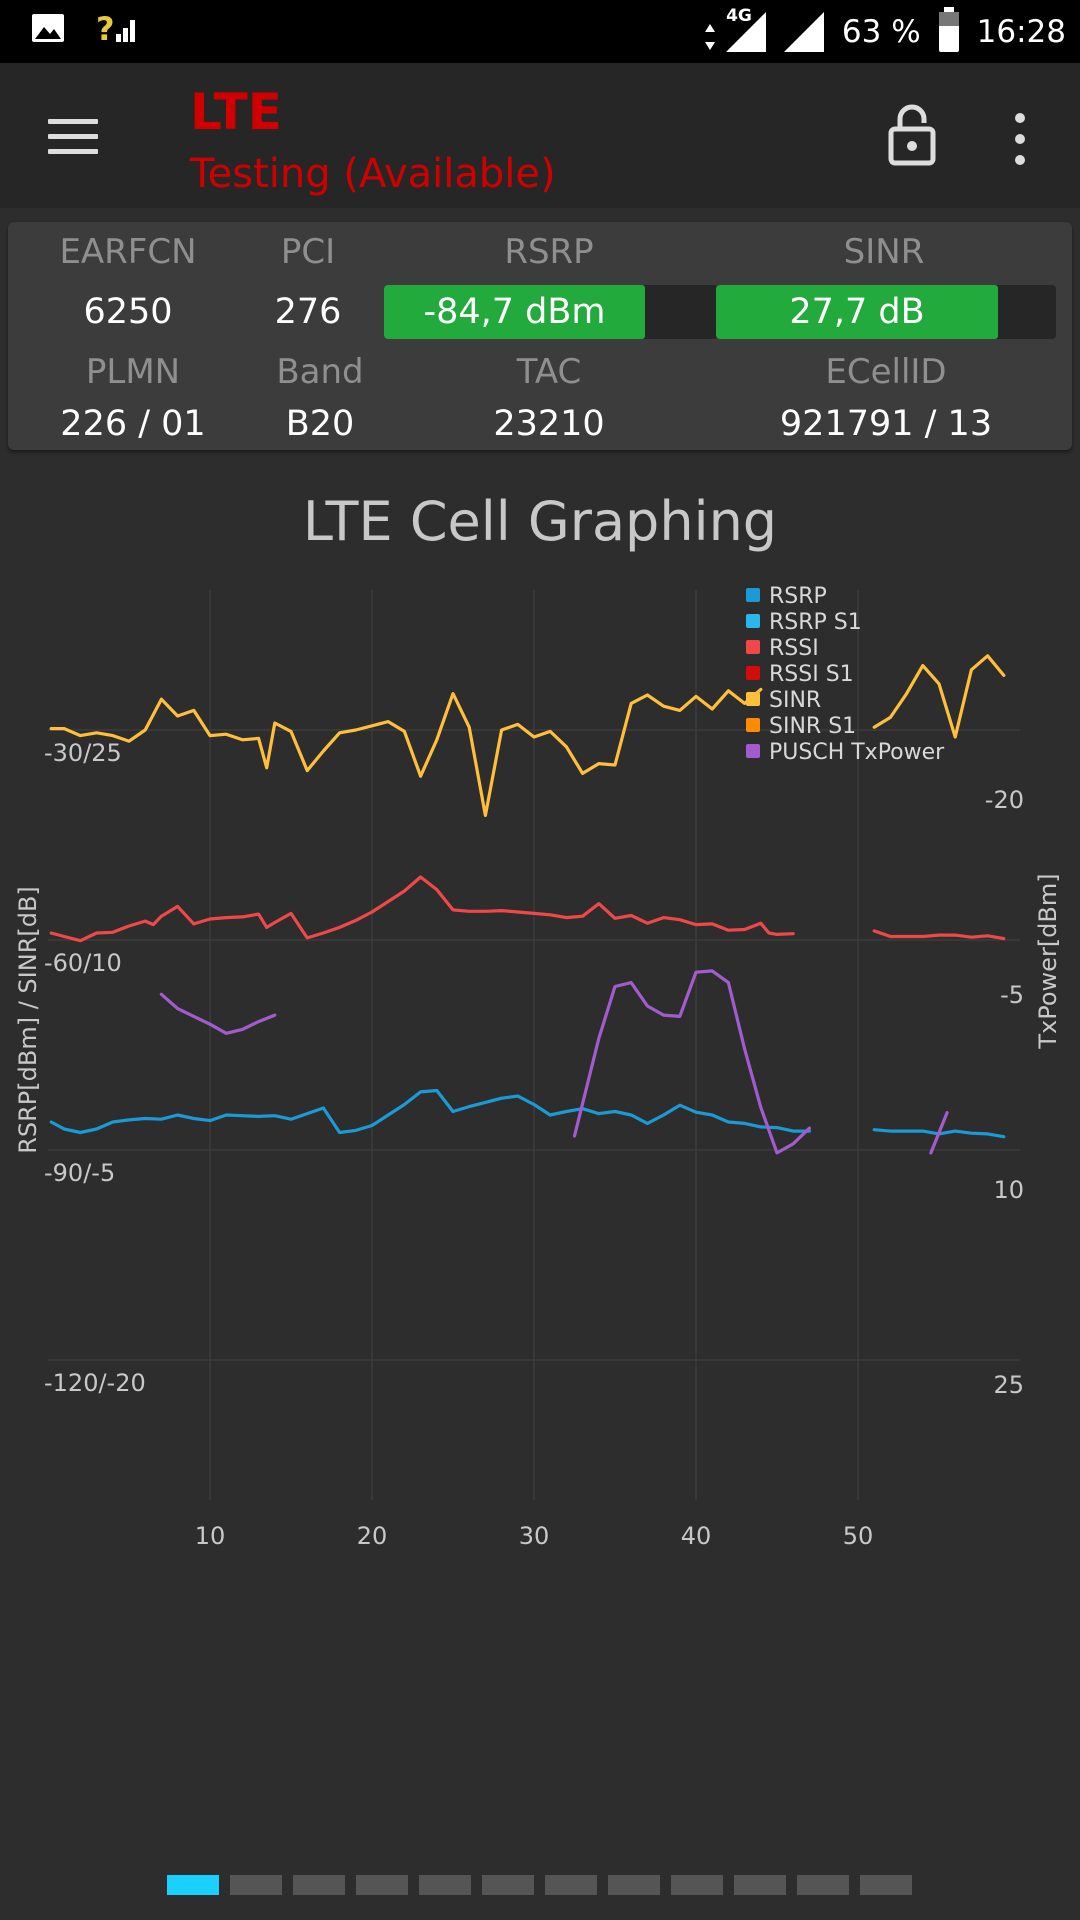 The image size is (1080, 1920). Describe the element at coordinates (753, 699) in the screenshot. I see `legend-swatch-sinr` at that location.